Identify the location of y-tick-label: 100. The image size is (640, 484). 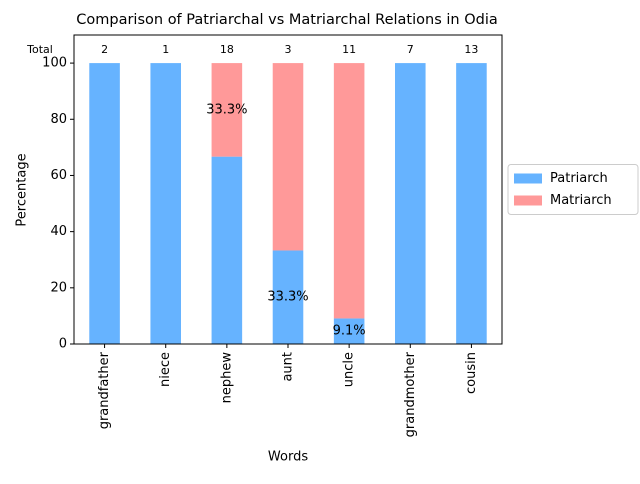
(54, 63).